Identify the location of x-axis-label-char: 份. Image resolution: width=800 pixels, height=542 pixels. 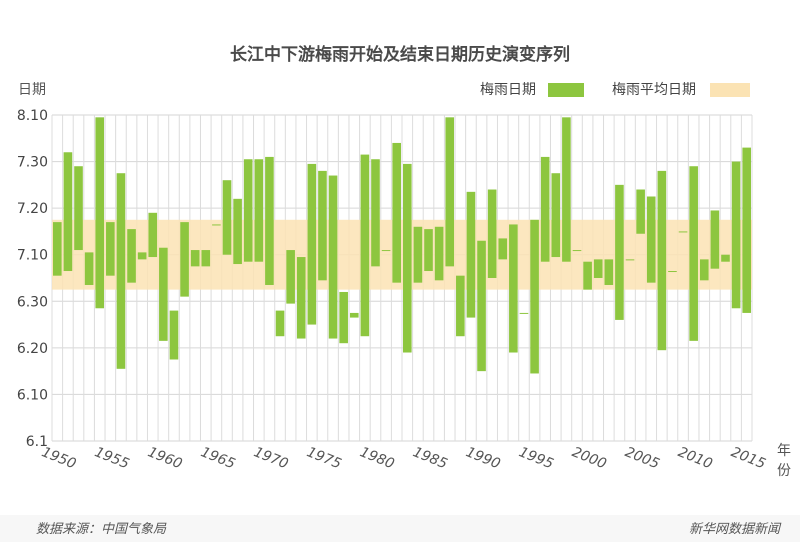
(784, 471).